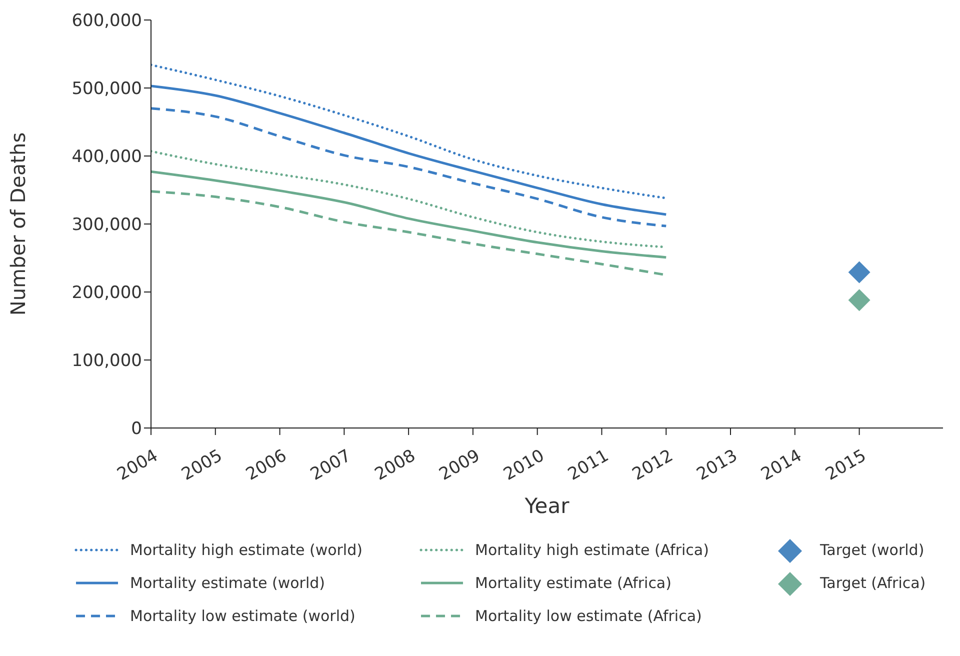 This screenshot has width=960, height=656. I want to click on legend-label: Mortality high estimate (Africa), so click(592, 549).